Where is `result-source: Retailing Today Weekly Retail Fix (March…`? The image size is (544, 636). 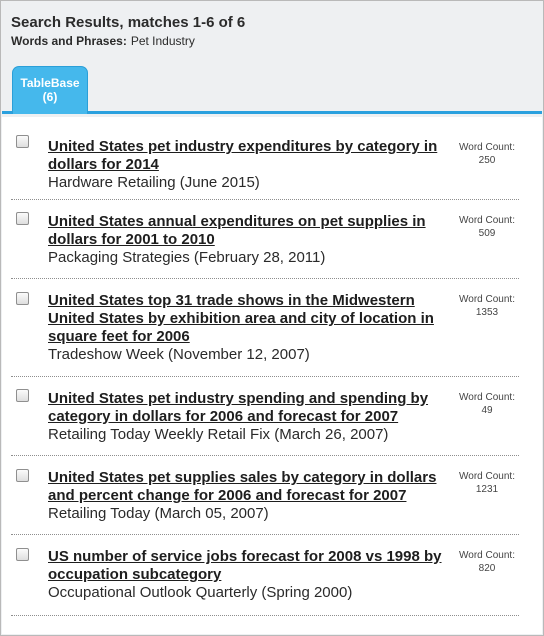
result-source: Retailing Today Weekly Retail Fix (March… is located at coordinates (218, 434).